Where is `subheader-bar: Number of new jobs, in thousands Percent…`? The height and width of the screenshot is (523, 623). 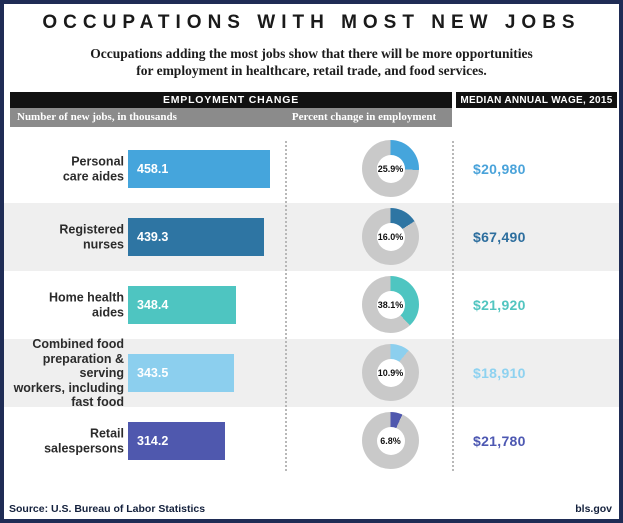
subheader-bar: Number of new jobs, in thousands Percent… is located at coordinates (231, 117).